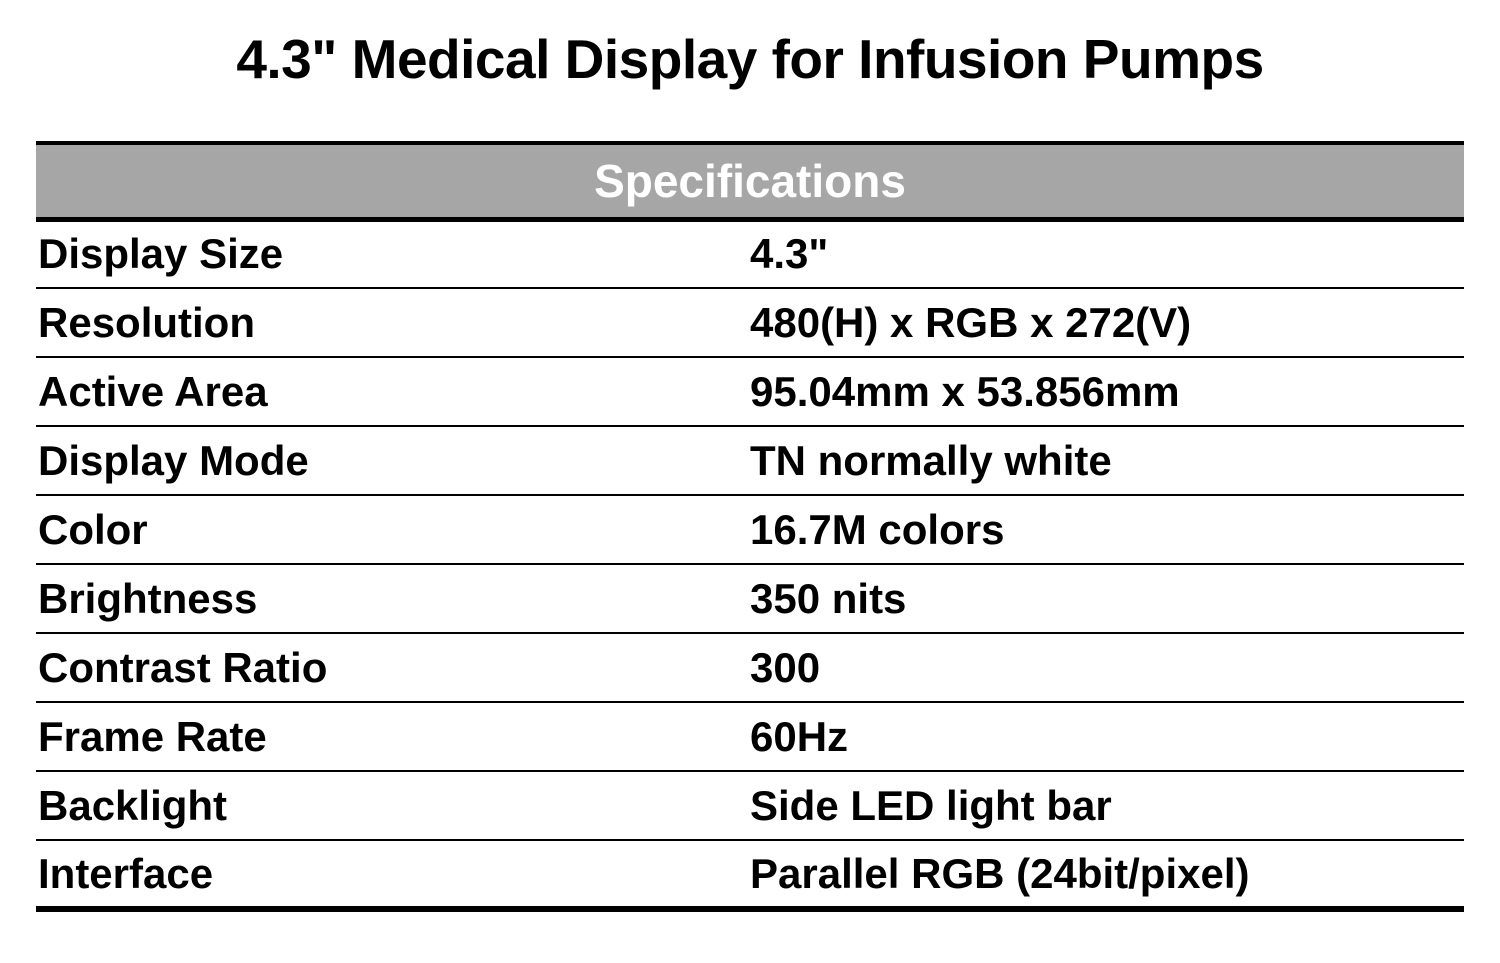 This screenshot has width=1500, height=963. What do you see at coordinates (1107, 461) in the screenshot?
I see `spec-value: TN normally white` at bounding box center [1107, 461].